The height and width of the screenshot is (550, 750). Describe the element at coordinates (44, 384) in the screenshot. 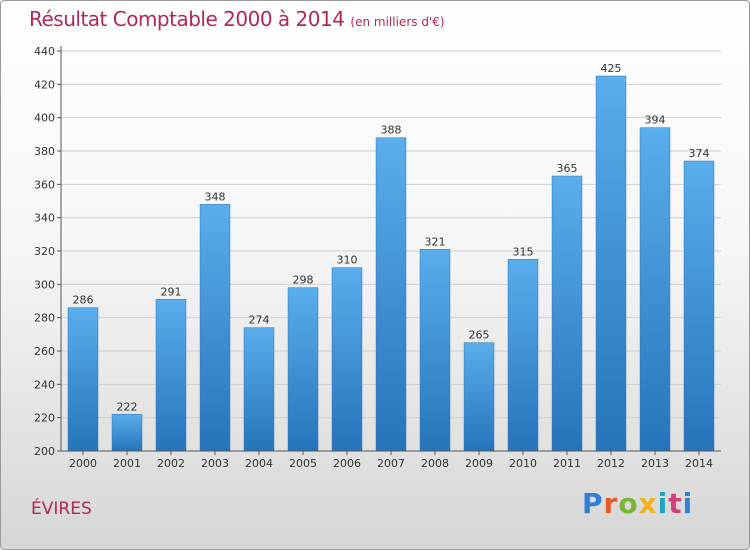

I see `y-tick-label: 240` at that location.